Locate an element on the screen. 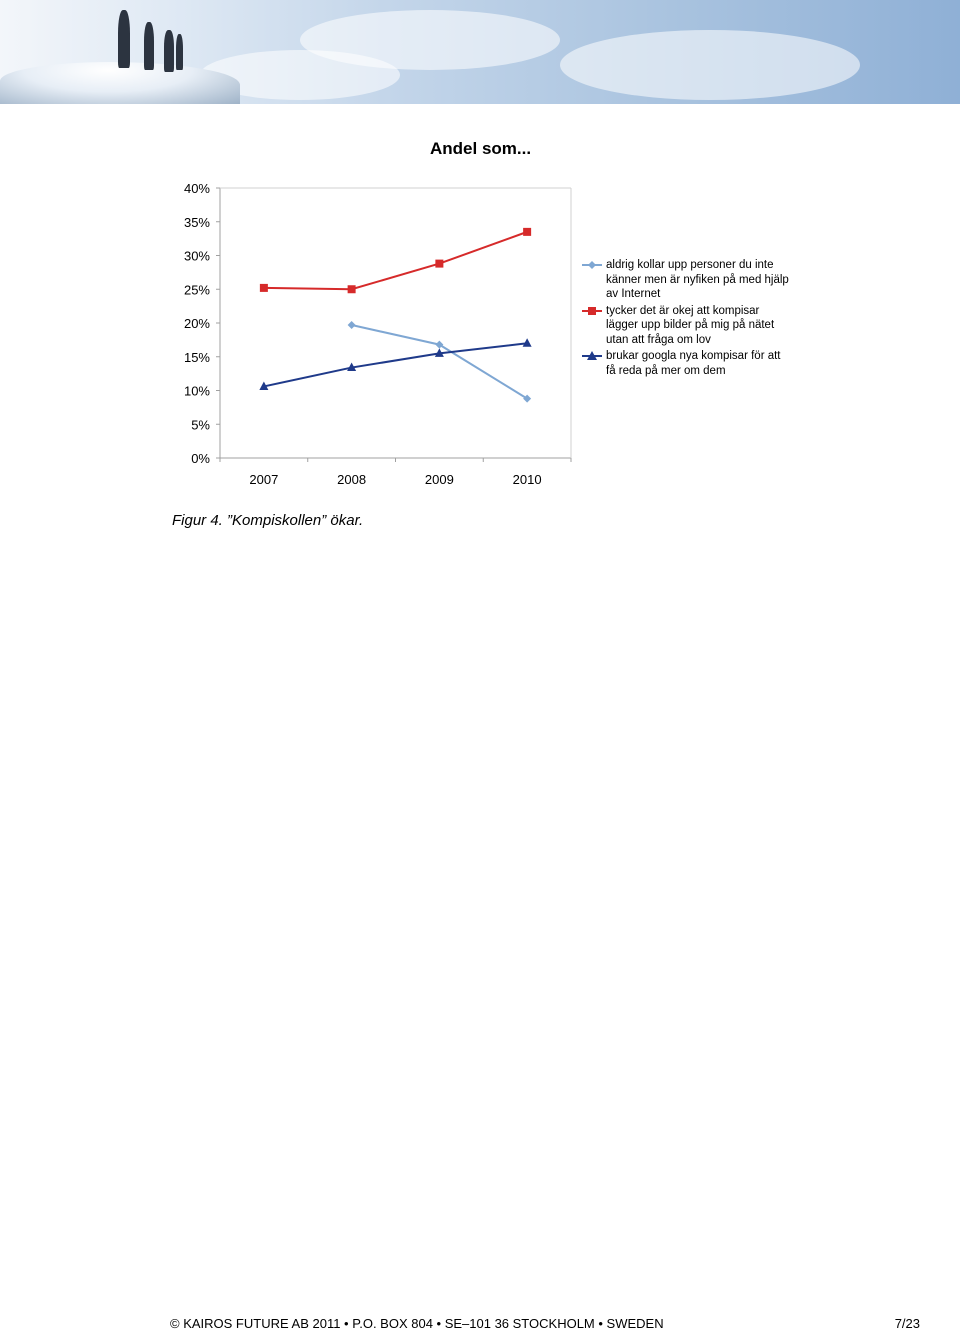  y-tick-label: 25% is located at coordinates (197, 289).